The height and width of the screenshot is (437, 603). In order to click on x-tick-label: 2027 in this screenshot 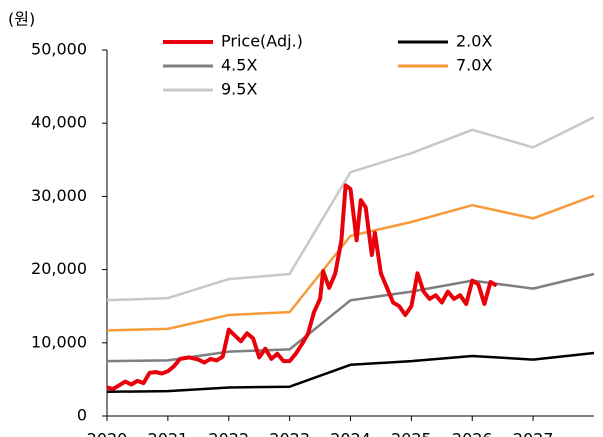, I will do `click(533, 433)`.